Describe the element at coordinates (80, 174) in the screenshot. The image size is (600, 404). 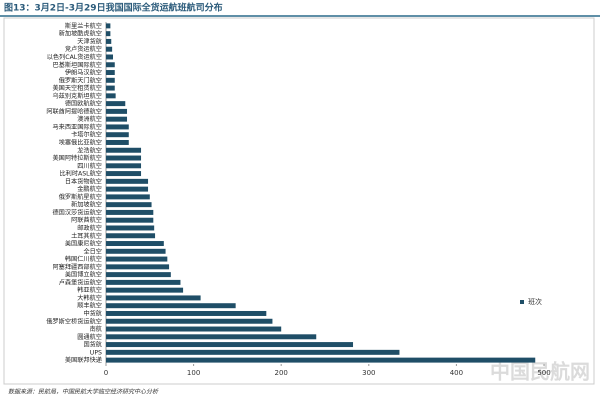
I see `y-tick-label: 比利时ASL航空` at that location.